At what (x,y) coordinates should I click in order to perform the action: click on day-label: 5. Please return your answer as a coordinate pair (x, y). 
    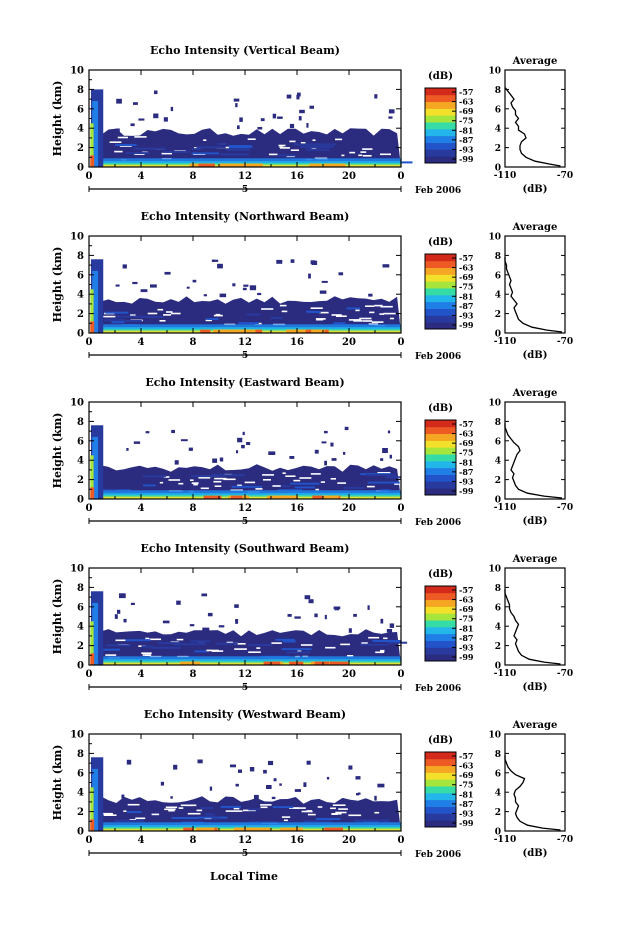
    Looking at the image, I should click on (245, 356).